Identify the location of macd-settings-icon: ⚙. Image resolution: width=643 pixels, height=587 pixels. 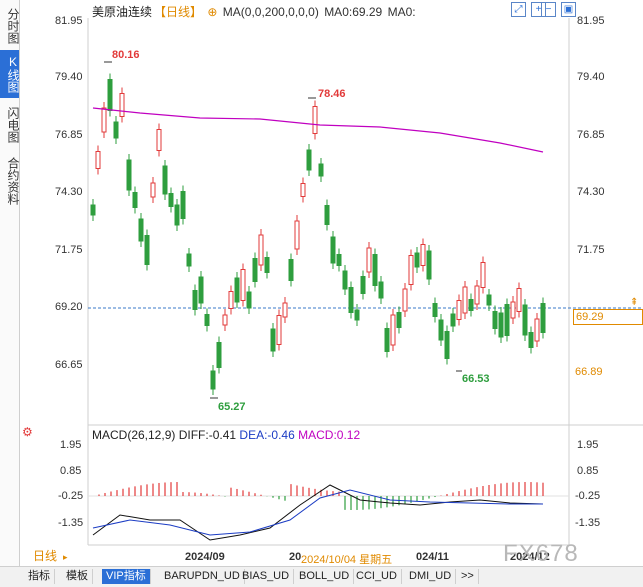
(27, 432).